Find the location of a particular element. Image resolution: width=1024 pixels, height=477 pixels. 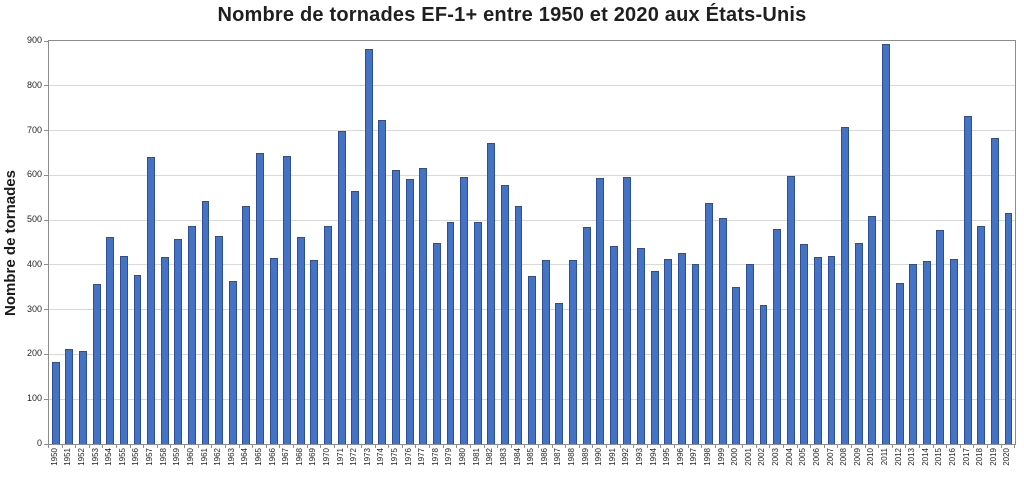

bar-slot-2003 is located at coordinates (777, 242).